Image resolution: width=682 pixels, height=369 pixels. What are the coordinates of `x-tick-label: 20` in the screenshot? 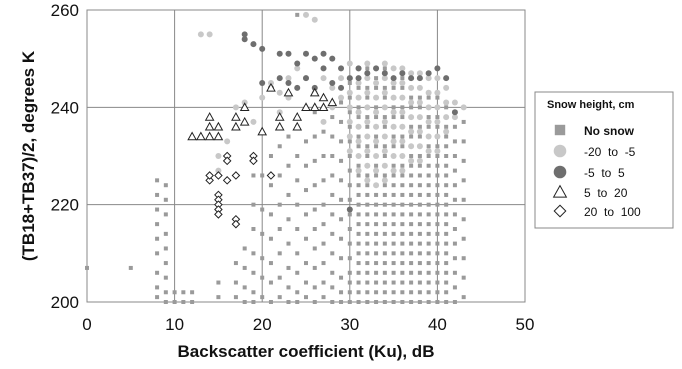 It's located at (262, 324).